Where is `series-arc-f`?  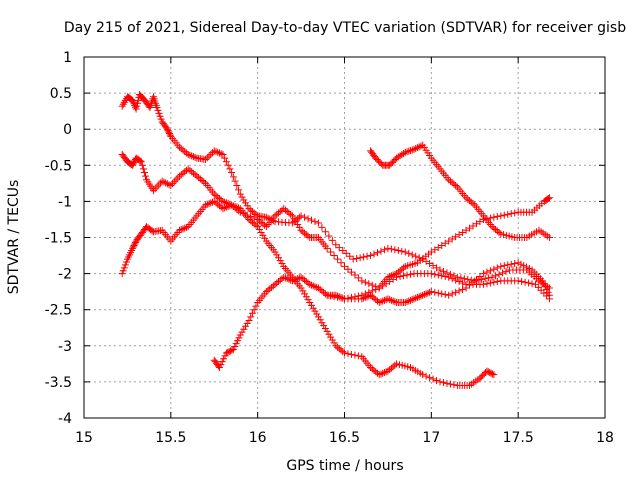
series-arc-f is located at coordinates (438, 282).